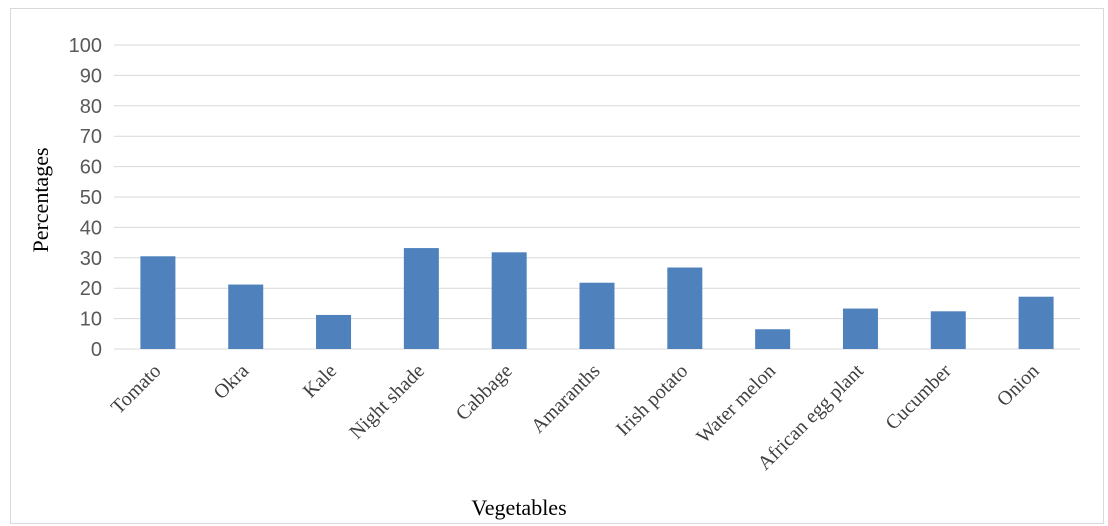  I want to click on y-tick-label: 80, so click(91, 107).